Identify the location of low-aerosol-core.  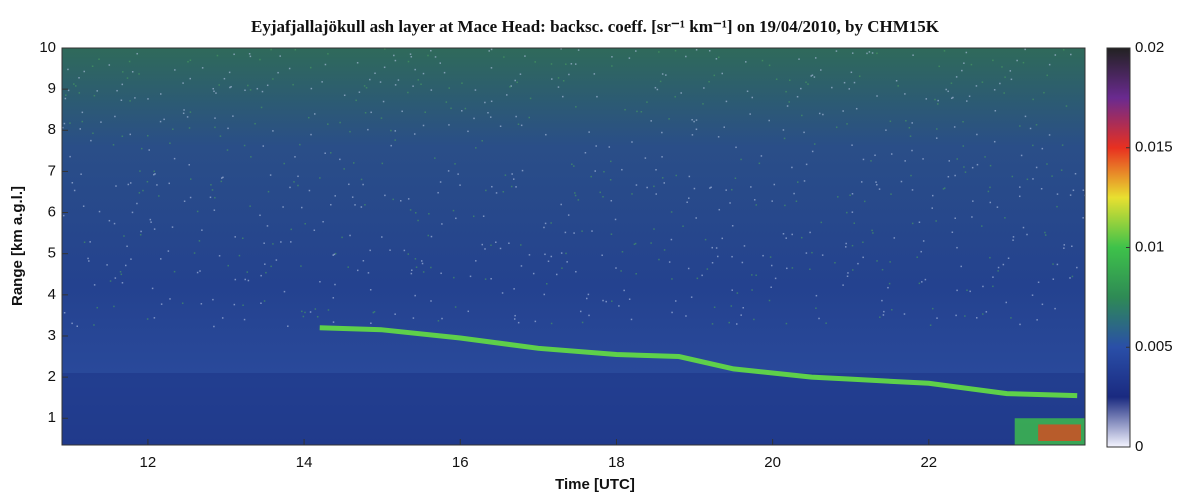
(1059, 432).